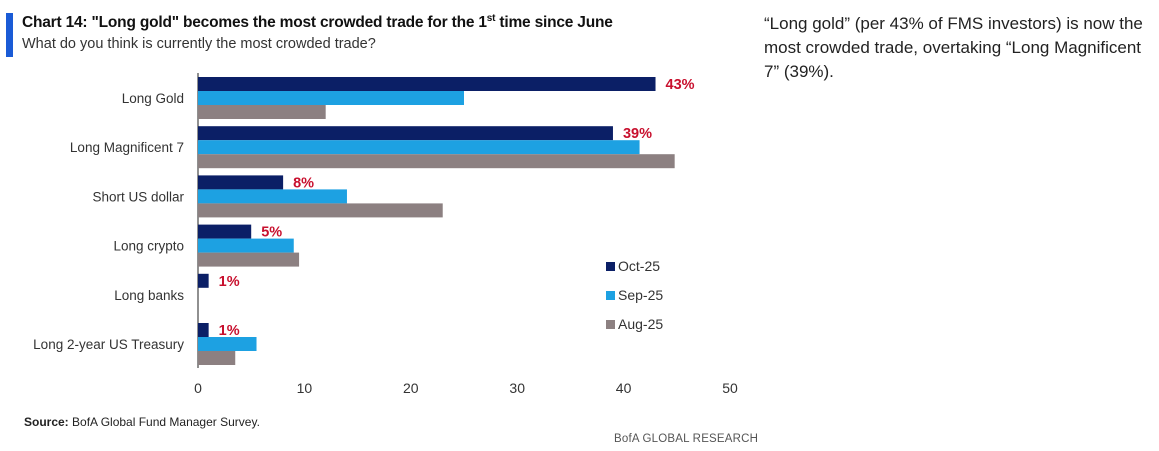 The width and height of the screenshot is (1159, 451). I want to click on title-accent-bar, so click(9, 35).